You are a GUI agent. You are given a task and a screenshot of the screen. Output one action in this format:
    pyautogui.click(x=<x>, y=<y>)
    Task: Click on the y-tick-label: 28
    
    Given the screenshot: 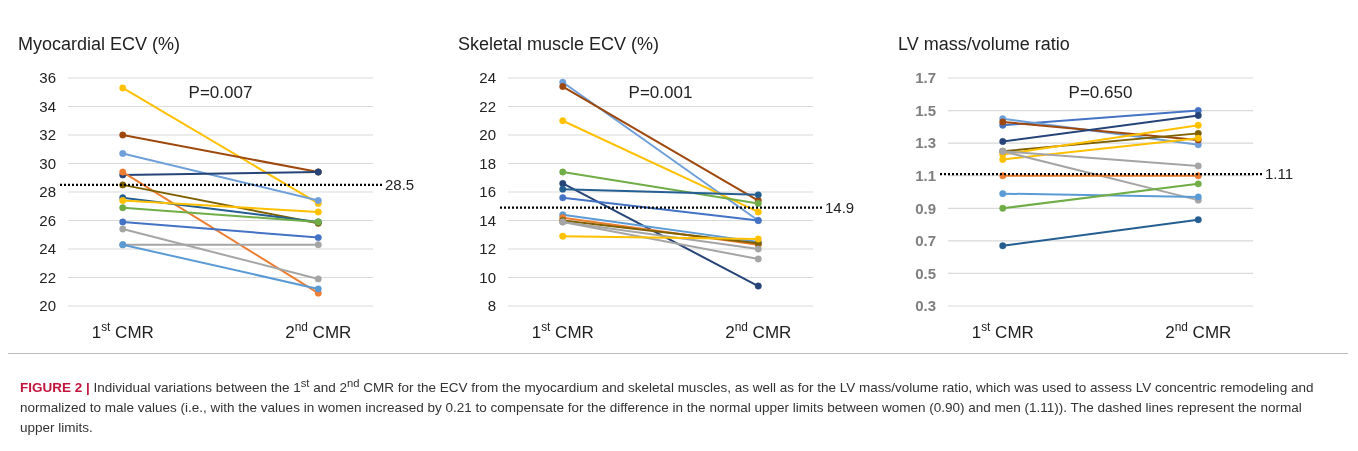 What is the action you would take?
    pyautogui.click(x=47, y=192)
    